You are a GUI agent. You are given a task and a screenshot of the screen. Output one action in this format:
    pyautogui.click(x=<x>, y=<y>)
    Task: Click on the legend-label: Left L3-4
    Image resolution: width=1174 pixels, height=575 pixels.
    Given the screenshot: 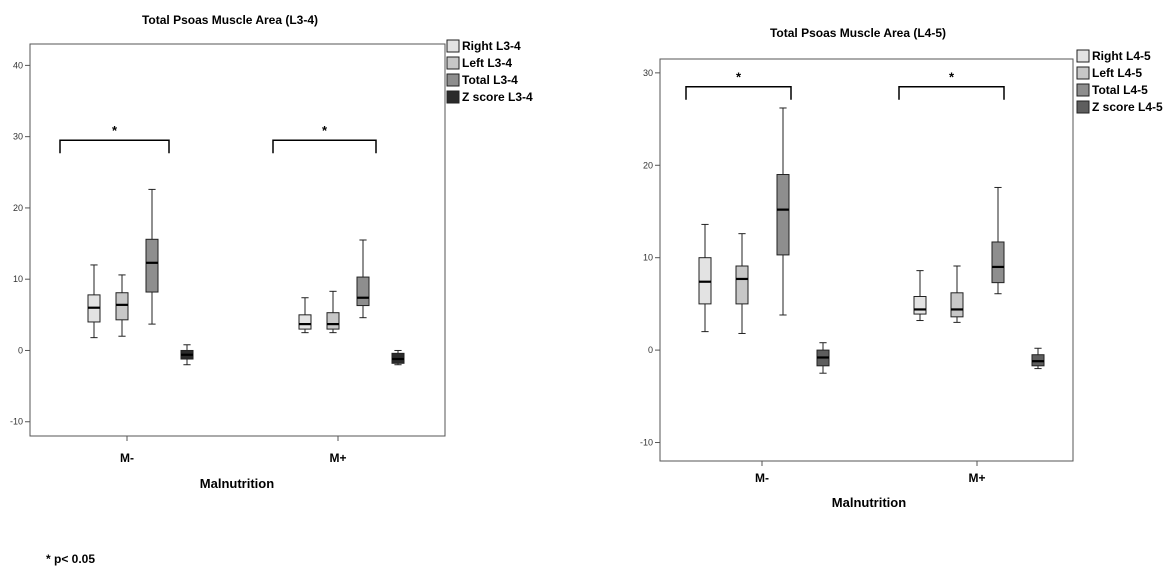 What is the action you would take?
    pyautogui.click(x=487, y=63)
    